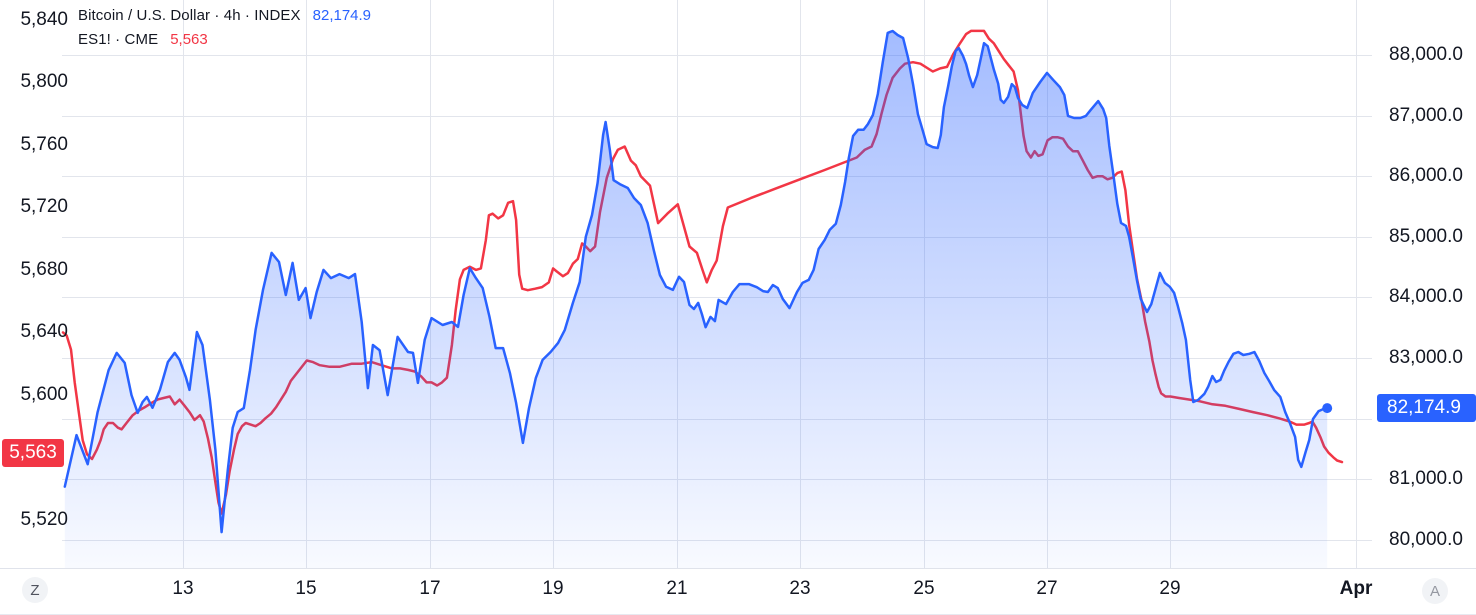  I want to click on es-last-price-badge-label: 5,563, so click(33, 452).